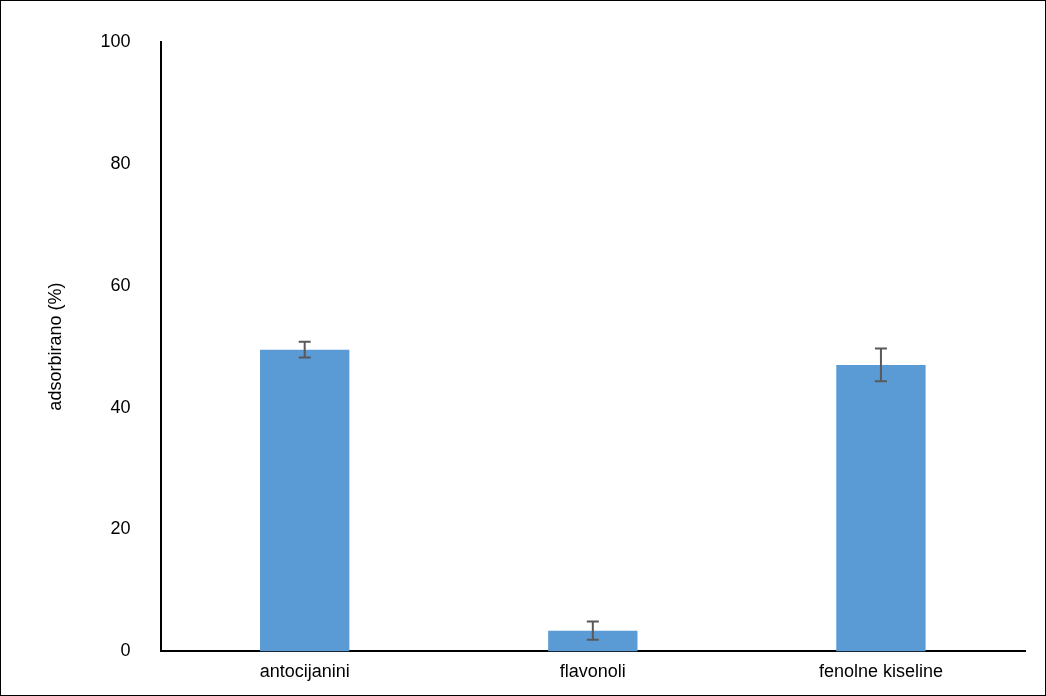 The height and width of the screenshot is (696, 1046). What do you see at coordinates (880, 671) in the screenshot?
I see `x-tick-label: fenolne kiseline` at bounding box center [880, 671].